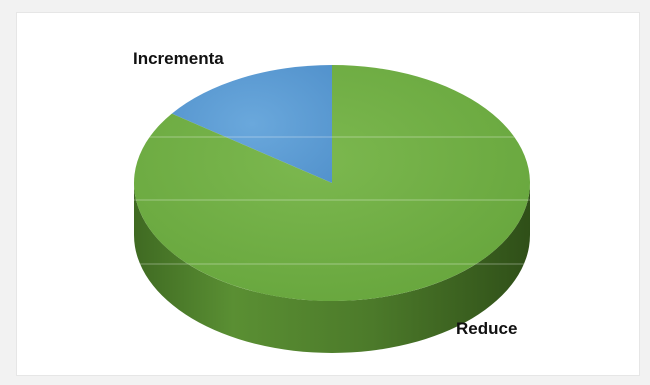 The width and height of the screenshot is (650, 385). Describe the element at coordinates (486, 328) in the screenshot. I see `slice-label-reduce: Reduce` at that location.